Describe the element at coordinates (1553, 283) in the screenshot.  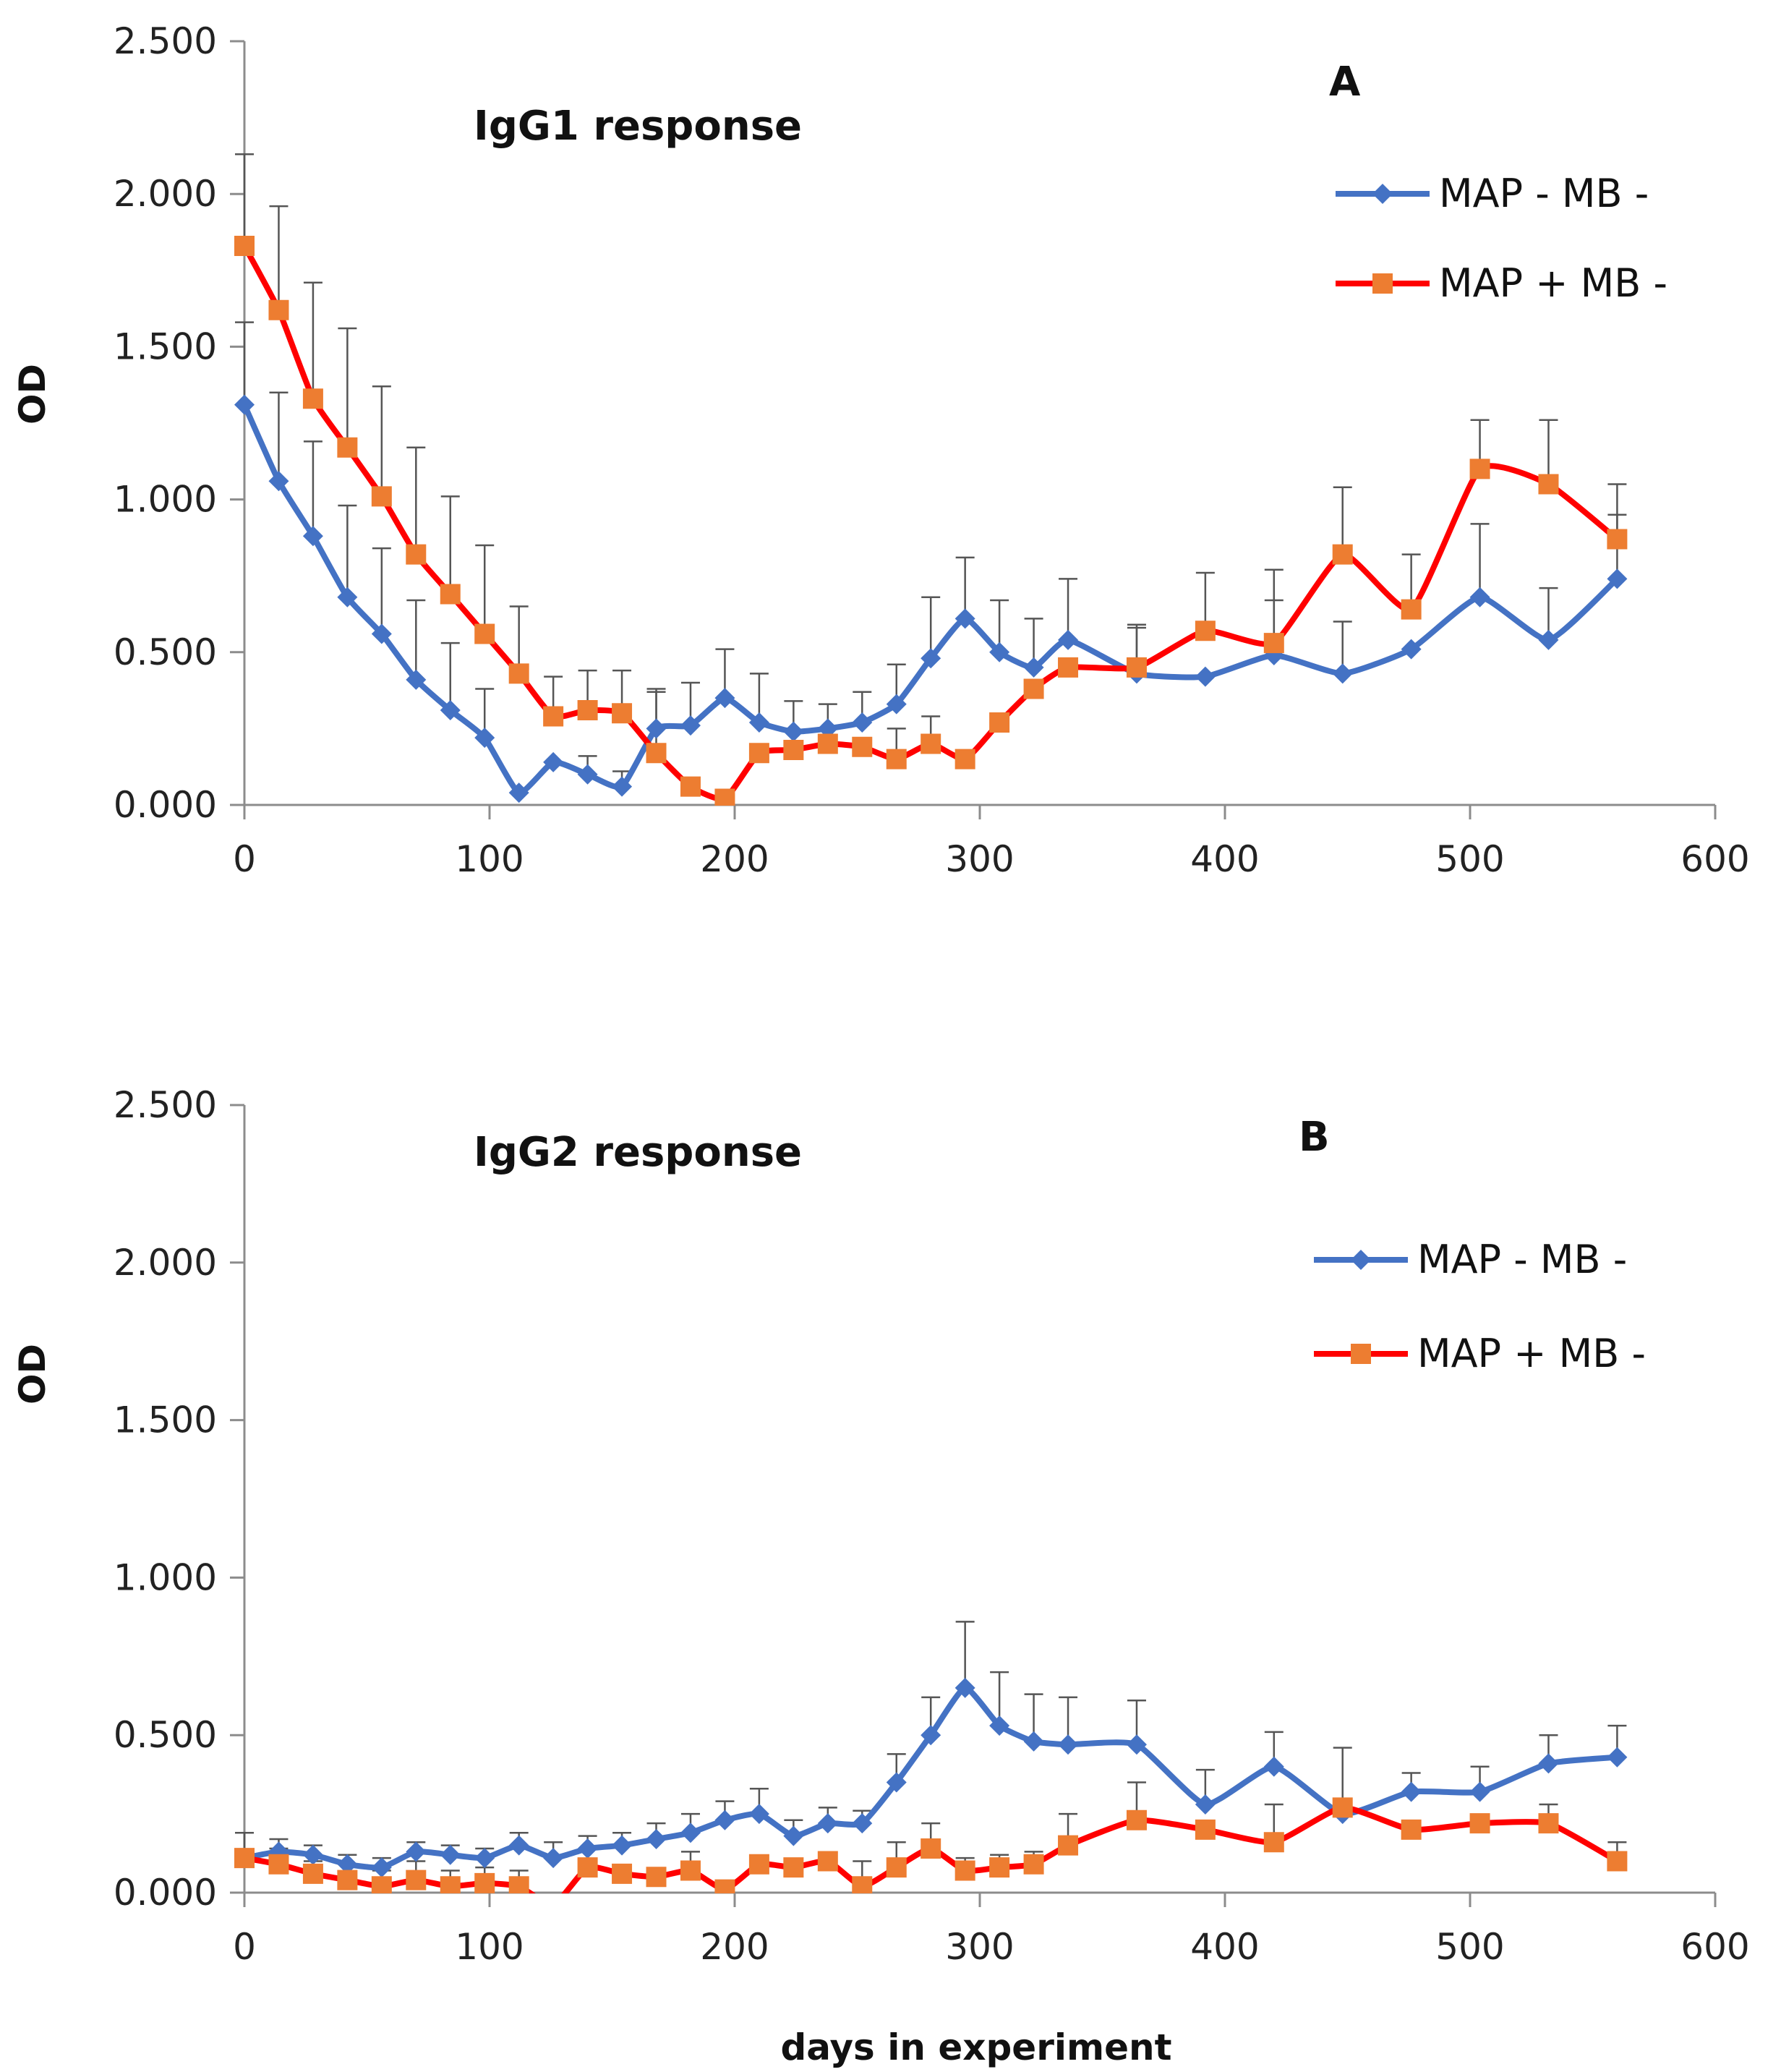
I see `panel-a-legend-text-1: MAP + MB -` at that location.